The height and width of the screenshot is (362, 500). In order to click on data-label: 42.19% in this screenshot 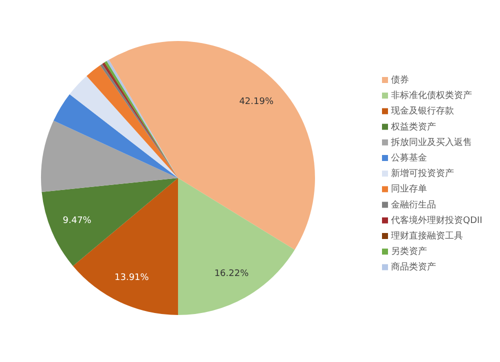, I will do `click(256, 101)`.